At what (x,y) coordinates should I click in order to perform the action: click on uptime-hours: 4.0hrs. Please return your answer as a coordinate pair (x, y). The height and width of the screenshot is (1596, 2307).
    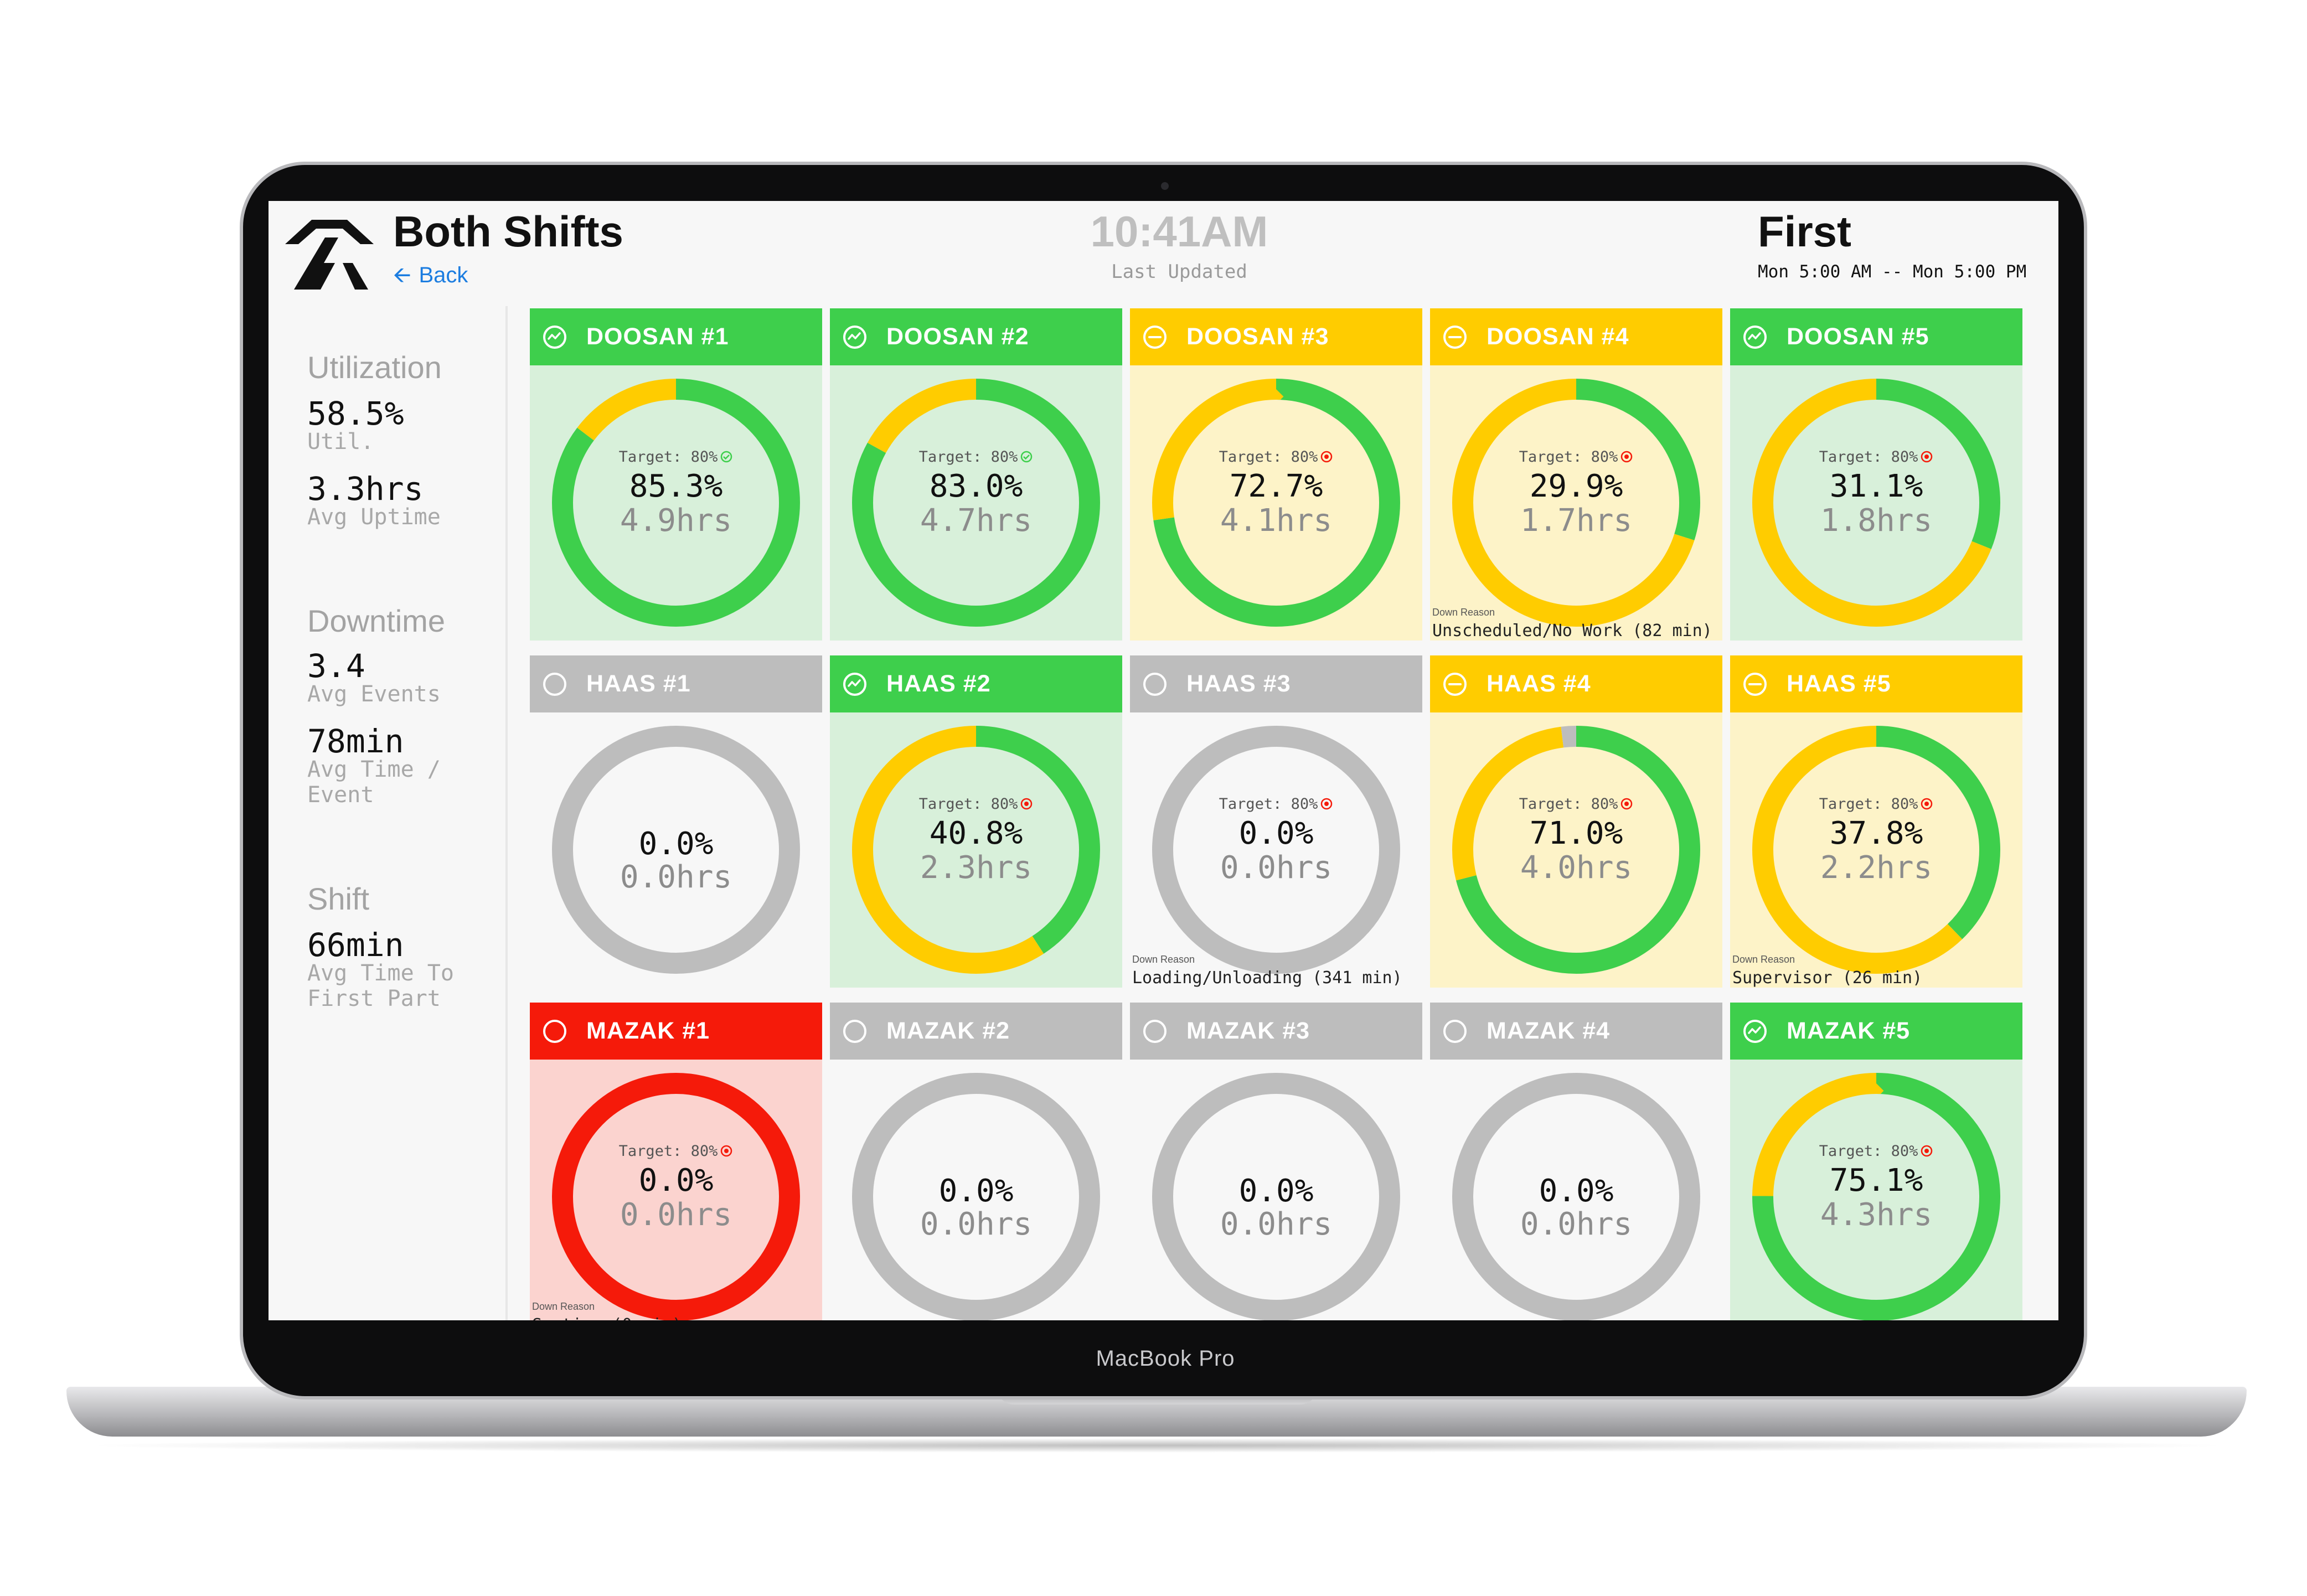
    Looking at the image, I should click on (1576, 868).